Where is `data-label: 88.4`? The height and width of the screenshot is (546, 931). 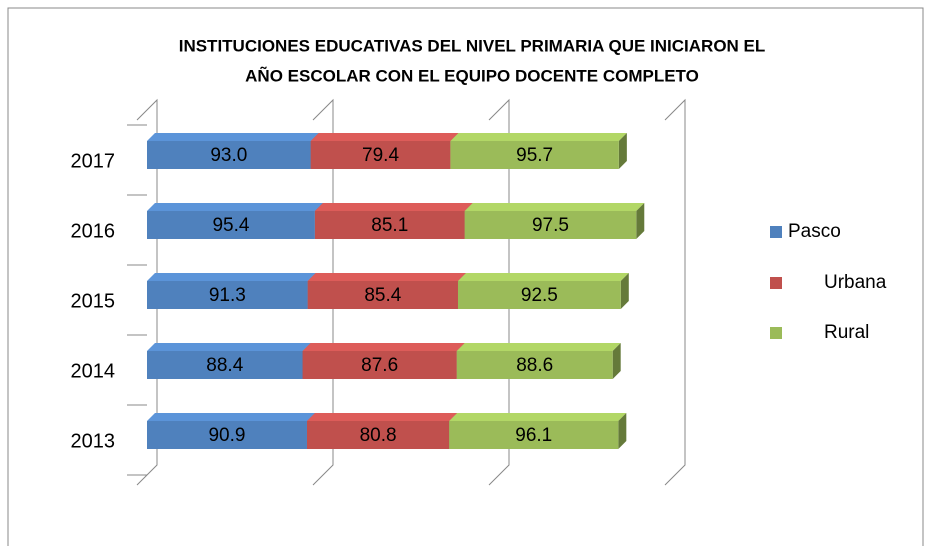
data-label: 88.4 is located at coordinates (224, 365).